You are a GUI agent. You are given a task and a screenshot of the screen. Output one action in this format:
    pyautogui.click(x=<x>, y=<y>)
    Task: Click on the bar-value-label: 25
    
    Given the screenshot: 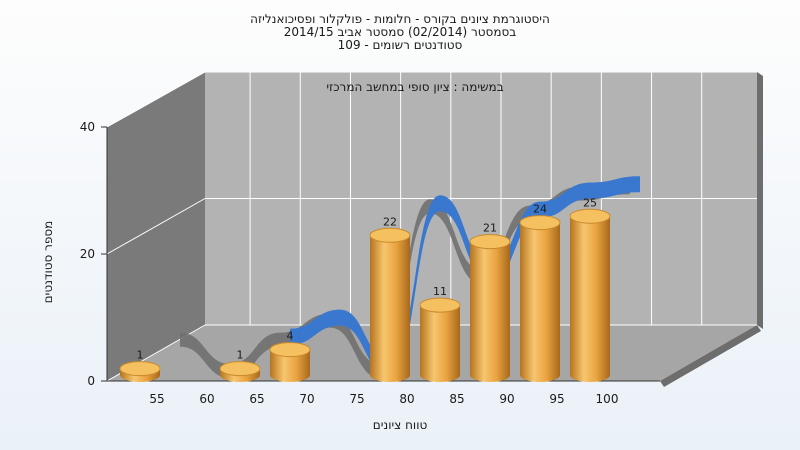 What is the action you would take?
    pyautogui.click(x=590, y=202)
    